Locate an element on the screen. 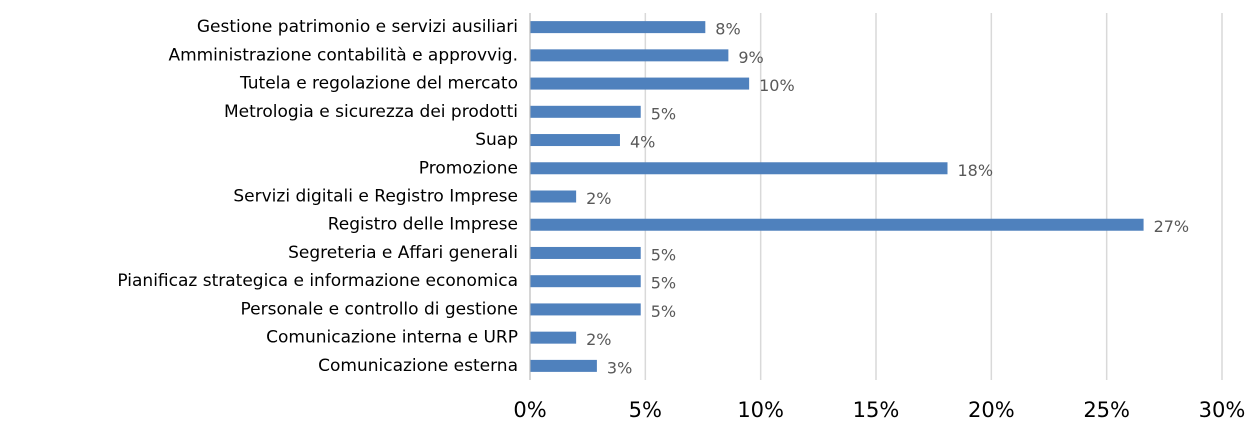  y-tick-label: Suap is located at coordinates (496, 140).